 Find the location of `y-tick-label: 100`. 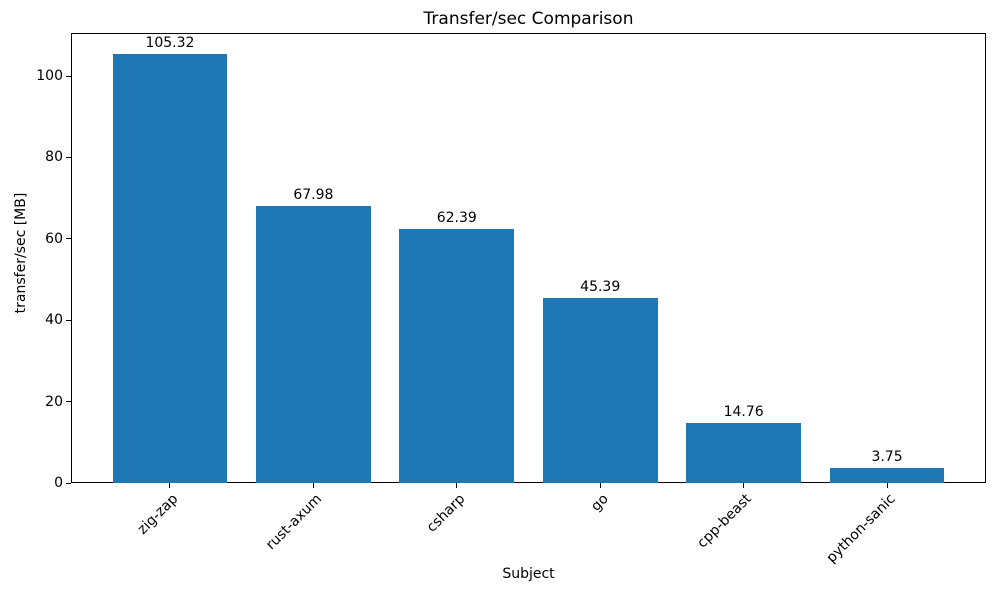

y-tick-label: 100 is located at coordinates (49, 76).